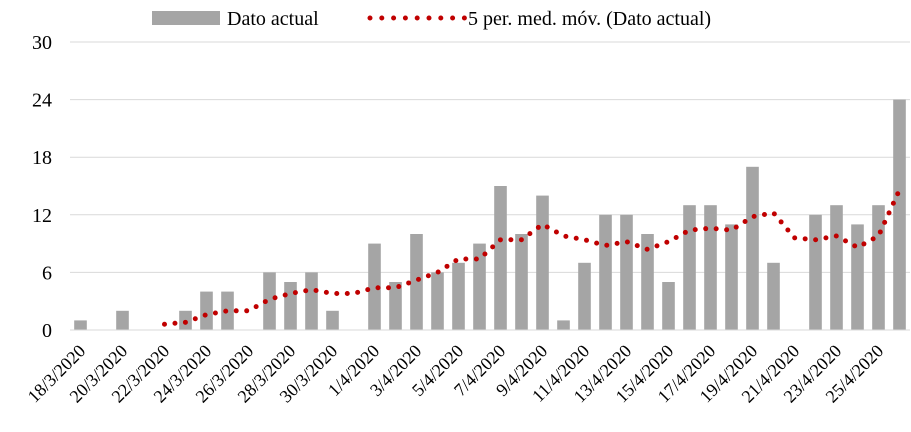  I want to click on y-tick-label: 24, so click(42, 101).